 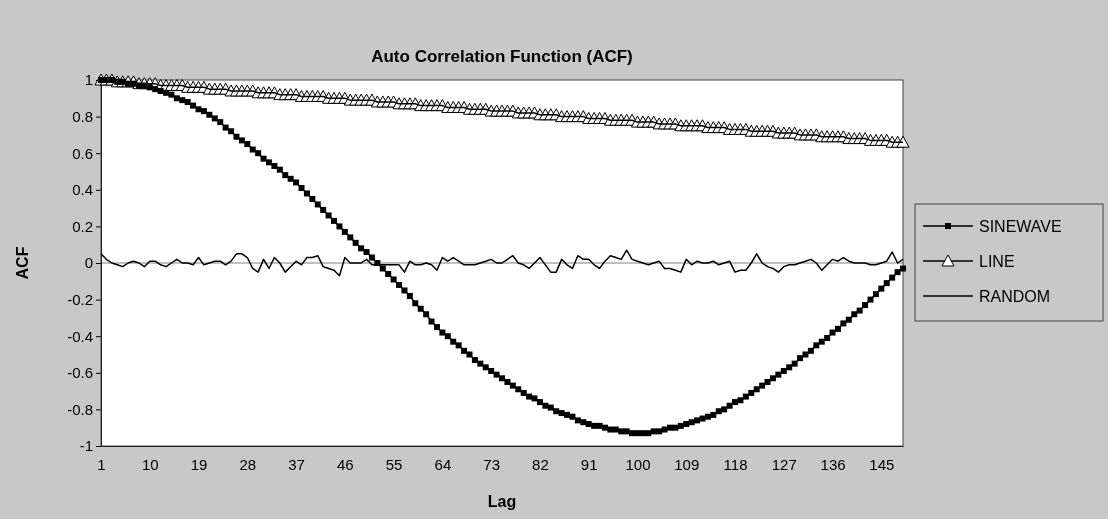 I want to click on y-tick-label: 0.8, so click(x=82, y=116).